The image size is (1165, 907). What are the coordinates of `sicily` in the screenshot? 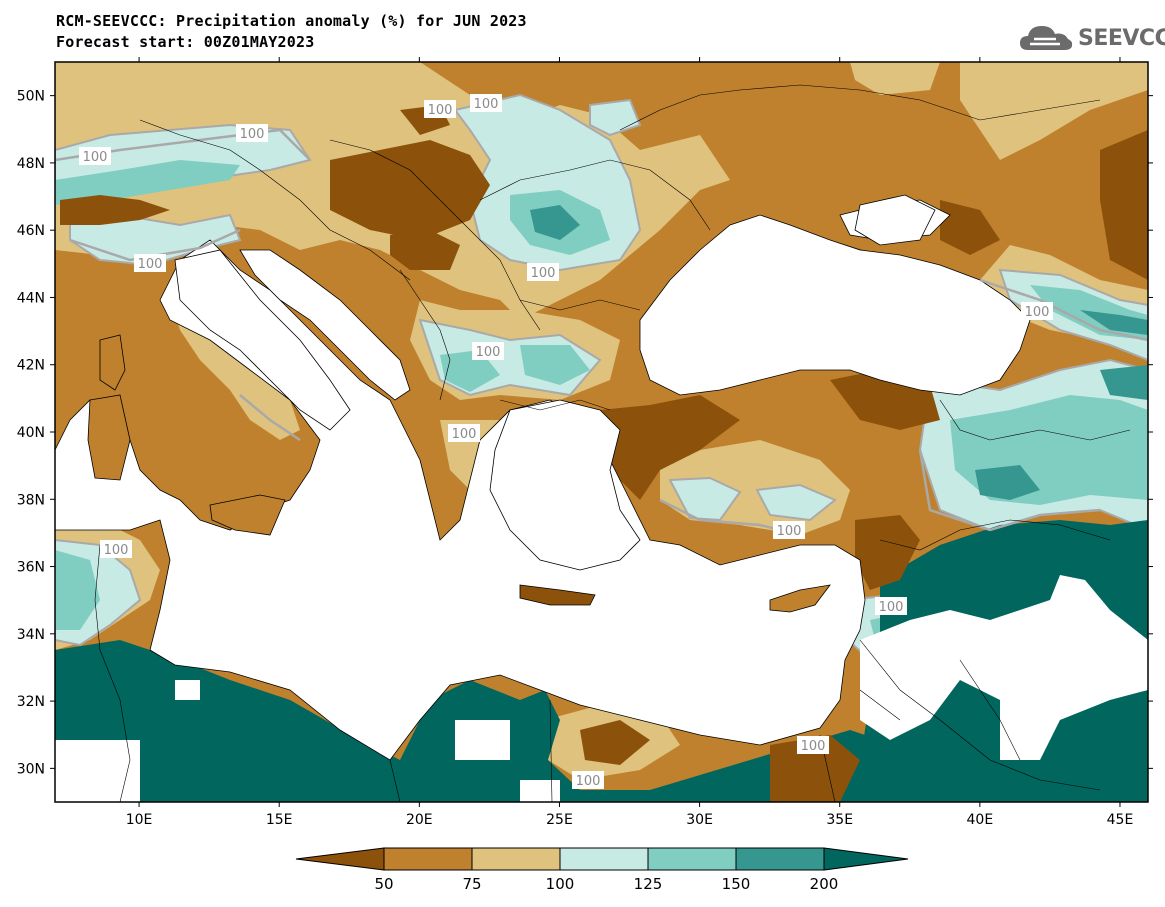 It's located at (247, 515).